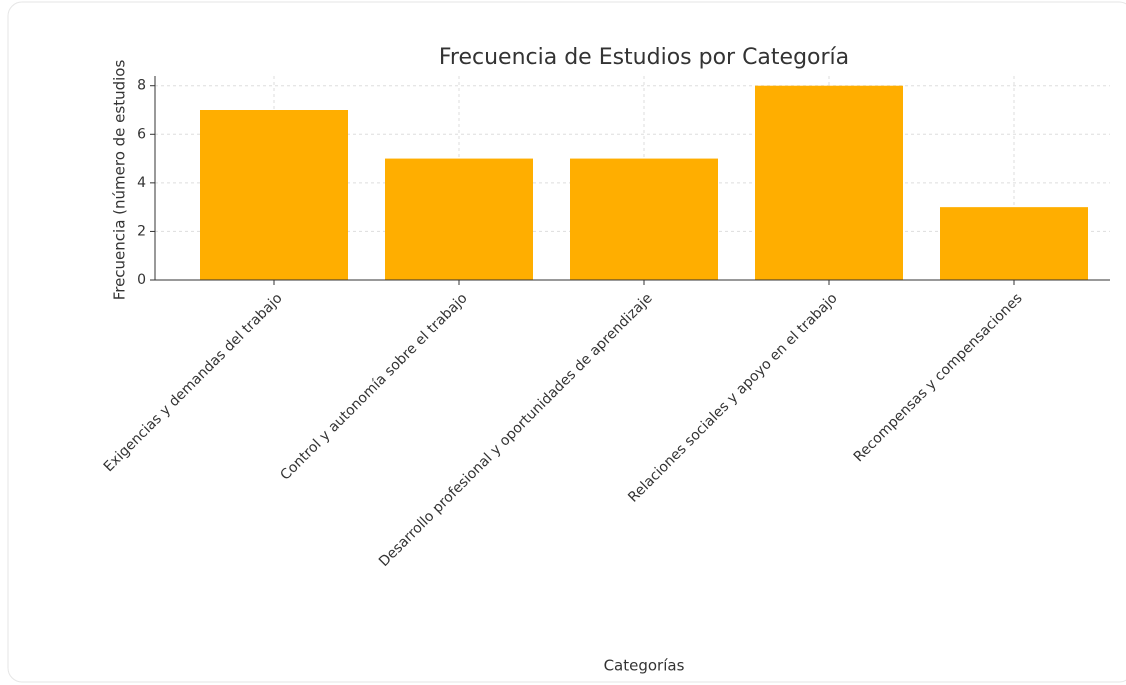 This screenshot has width=1126, height=685. I want to click on chart-title: Frecuencia de Estudios por Categoría, so click(644, 57).